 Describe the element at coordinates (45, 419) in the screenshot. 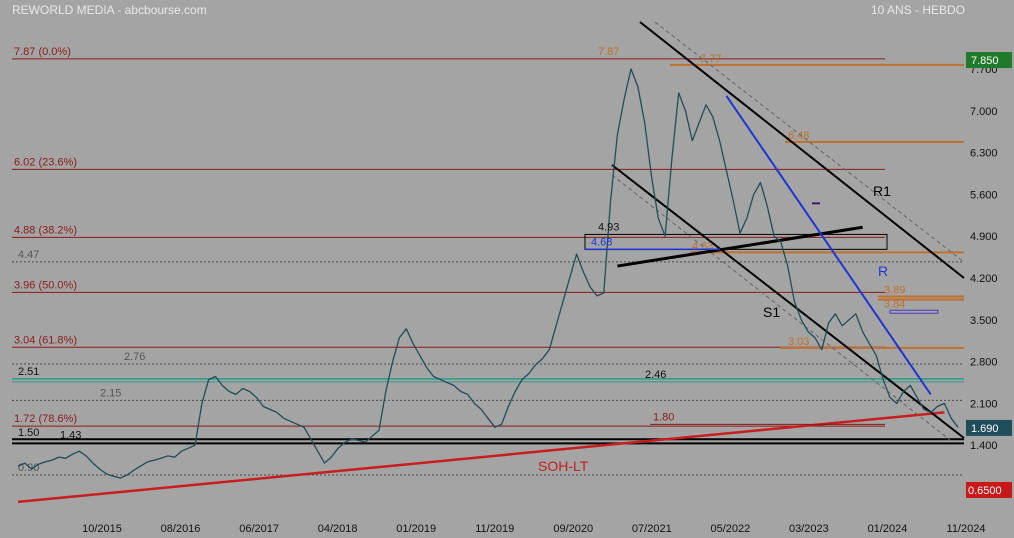

I see `fib-label-5: 1.72 (78.6%)` at that location.